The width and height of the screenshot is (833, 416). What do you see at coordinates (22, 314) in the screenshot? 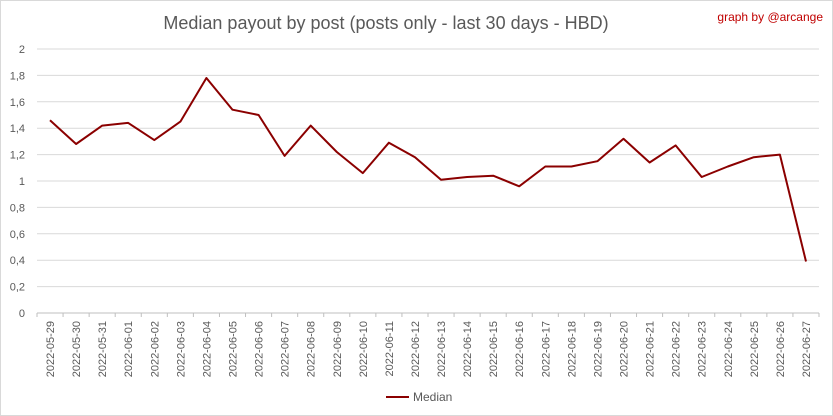
I see `y-tick-label: 0` at bounding box center [22, 314].